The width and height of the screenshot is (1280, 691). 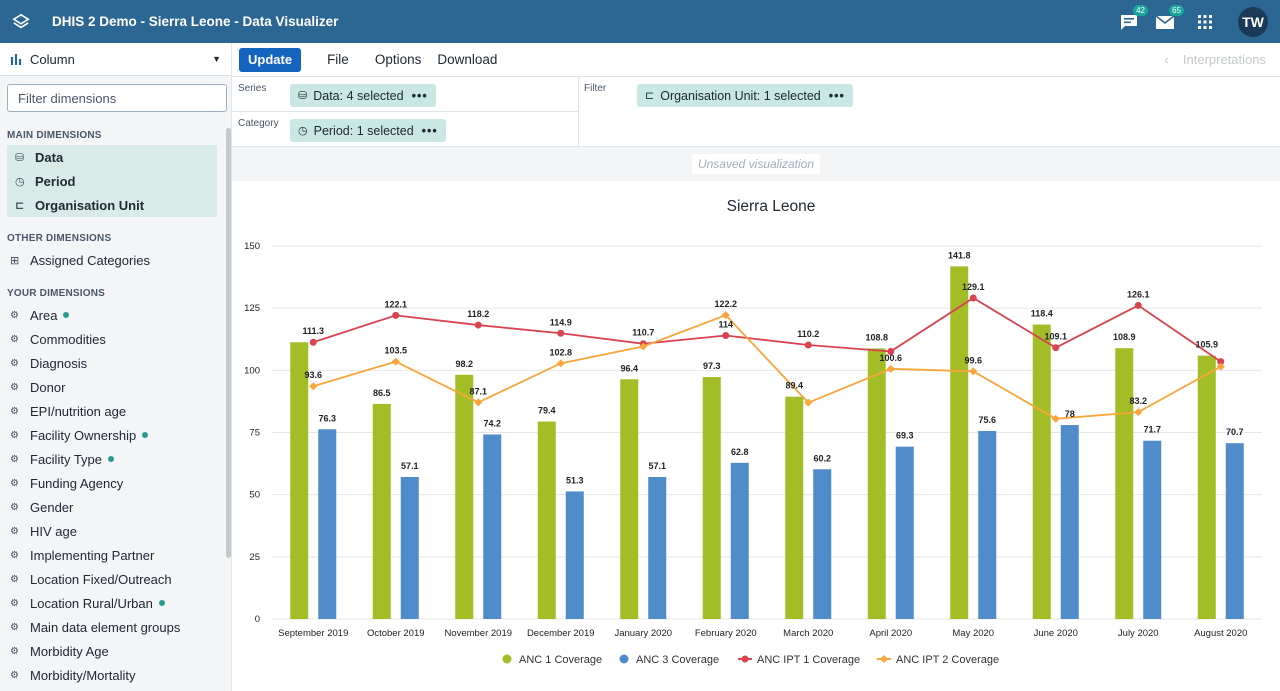 What do you see at coordinates (115, 675) in the screenshot?
I see `sidebar-item-morbidity-mortality: ⚙ Morbidity/Mortality` at bounding box center [115, 675].